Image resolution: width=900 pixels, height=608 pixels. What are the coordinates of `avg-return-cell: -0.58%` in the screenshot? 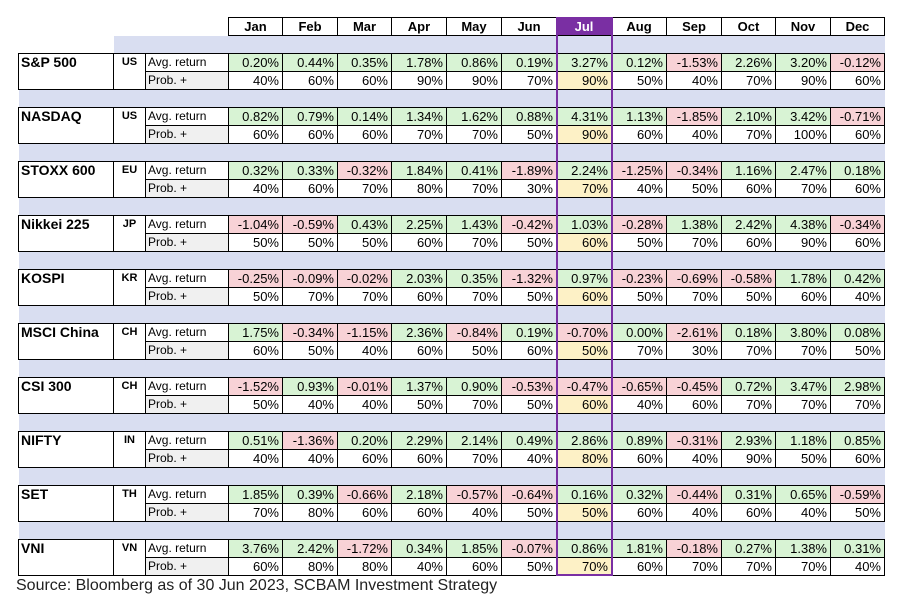 It's located at (748, 278).